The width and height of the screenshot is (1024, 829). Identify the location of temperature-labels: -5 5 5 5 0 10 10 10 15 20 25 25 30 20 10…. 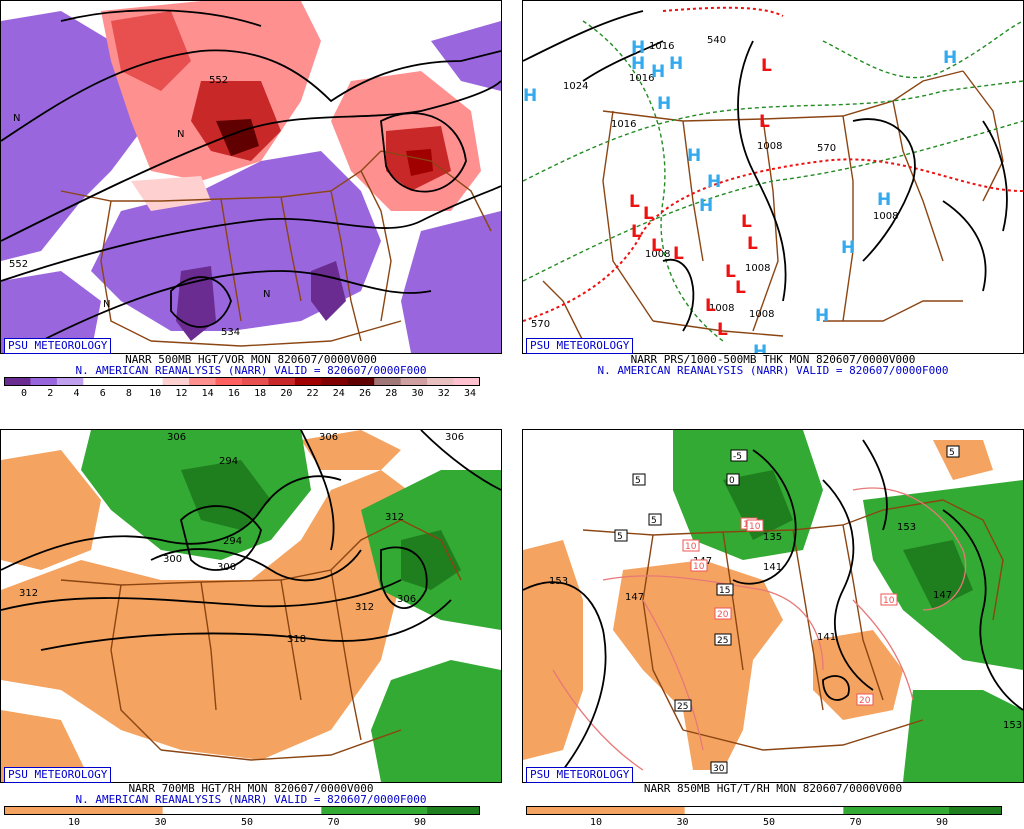
(787, 609).